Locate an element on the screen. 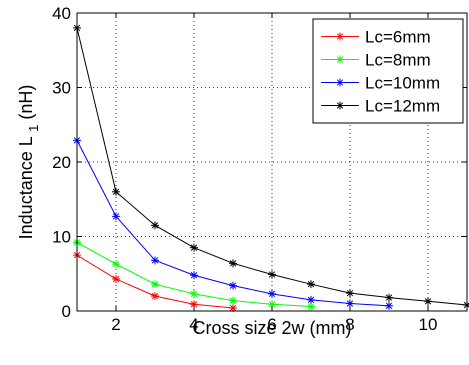  y-axis-title: Inductance L 1 (nH) is located at coordinates (29, 162).